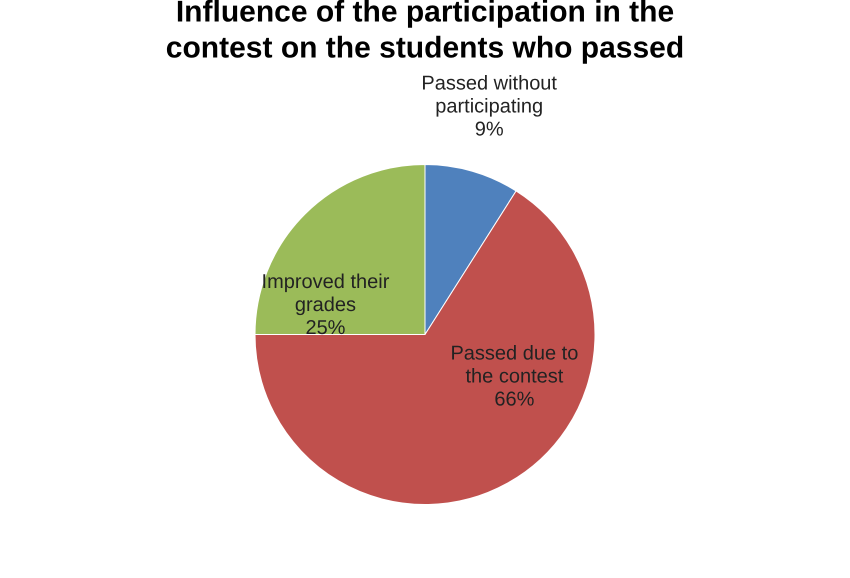  What do you see at coordinates (325, 328) in the screenshot?
I see `data-label: 25%` at bounding box center [325, 328].